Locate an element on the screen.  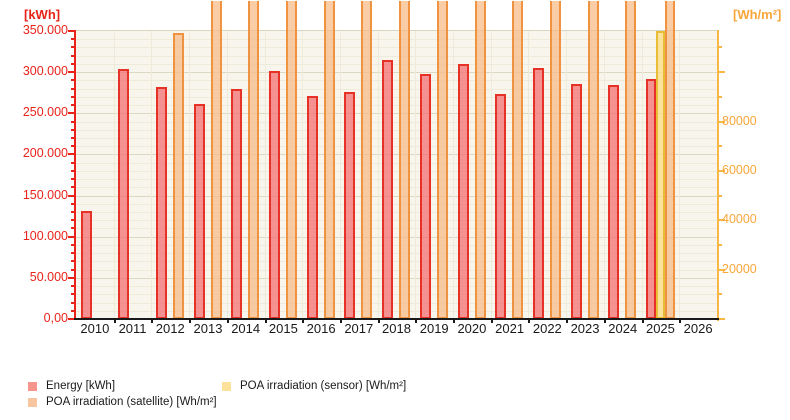
bar-sensor-2025 is located at coordinates (661, 175).